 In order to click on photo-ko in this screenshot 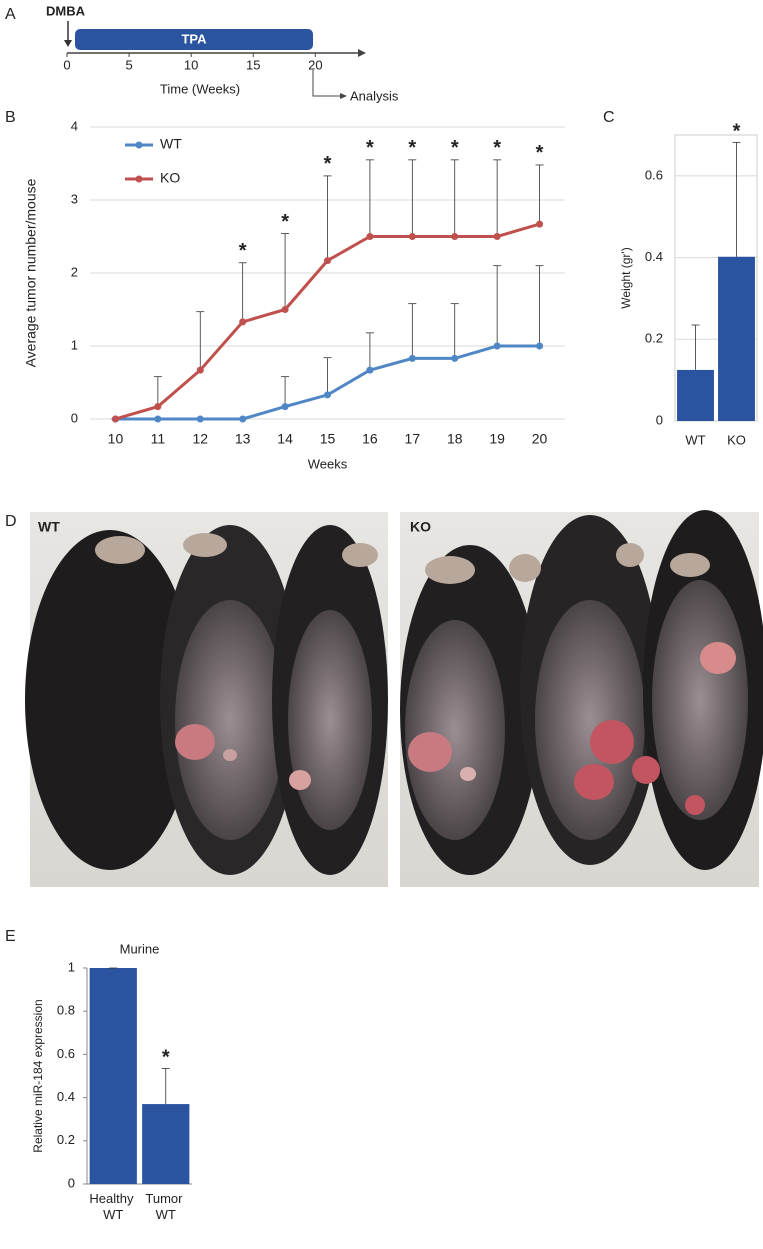, I will do `click(581, 698)`.